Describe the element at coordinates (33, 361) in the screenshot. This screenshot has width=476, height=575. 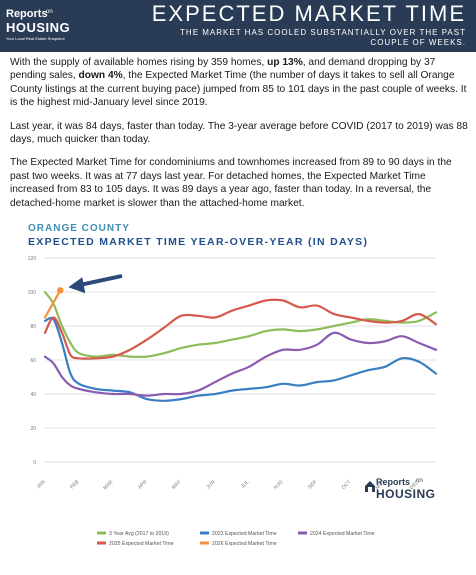
I see `y-tick-label: 60` at that location.